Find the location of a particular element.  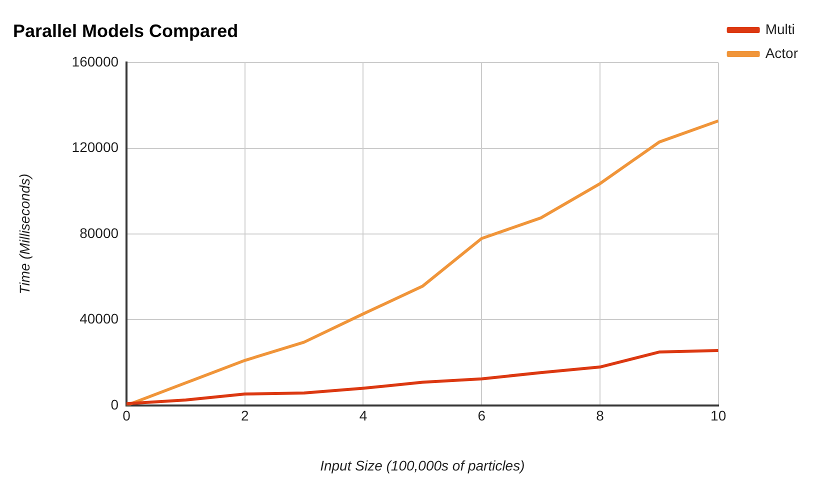

x-tick-label: 8 is located at coordinates (600, 416).